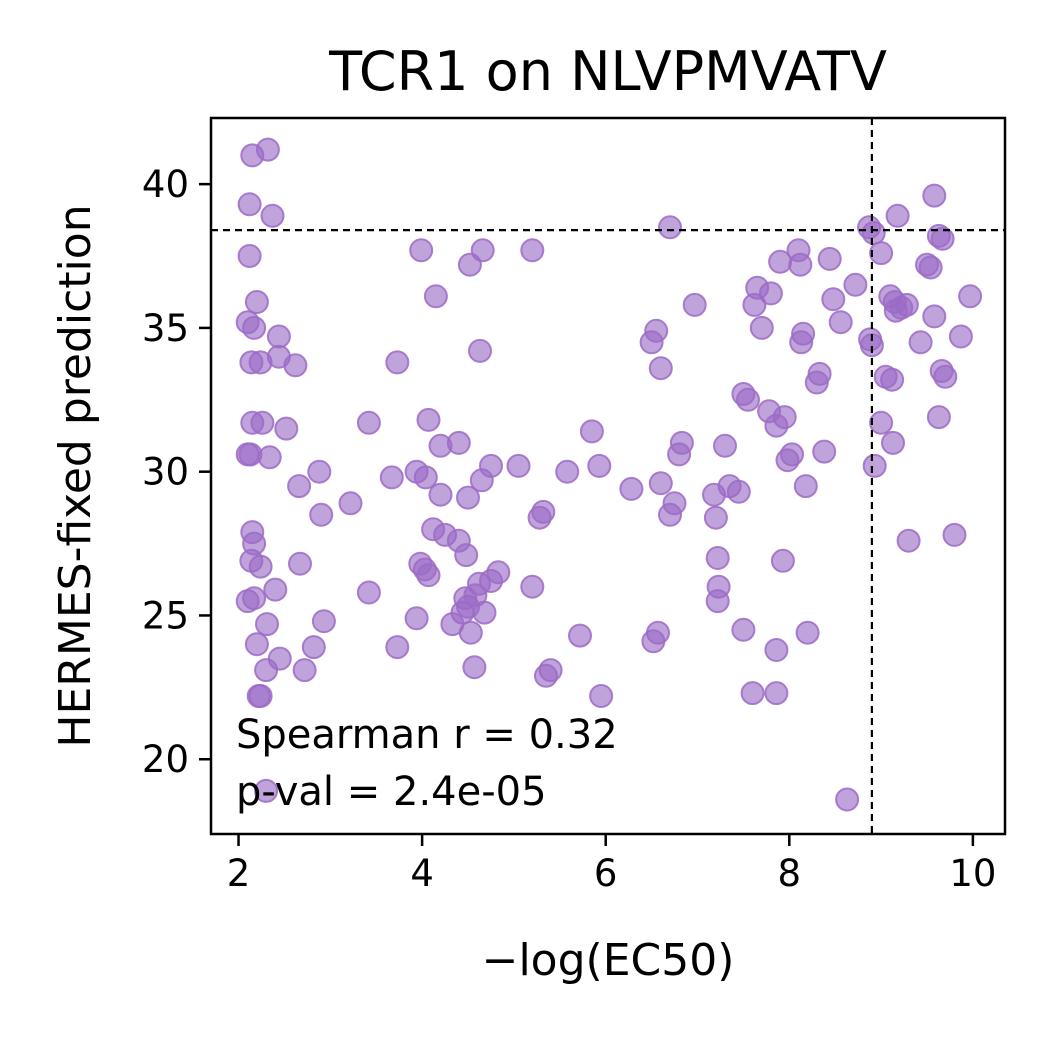 This screenshot has width=1050, height=1050. I want to click on pval-annotation: p-val = 2.4e-05, so click(391, 792).